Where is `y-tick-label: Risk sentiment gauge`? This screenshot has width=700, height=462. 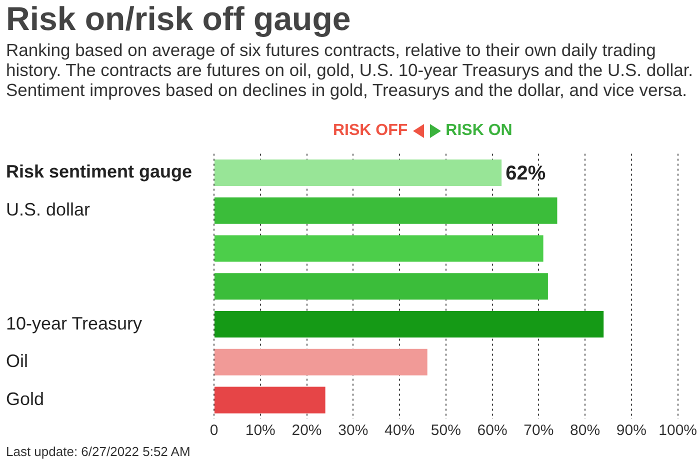 y-tick-label: Risk sentiment gauge is located at coordinates (99, 172).